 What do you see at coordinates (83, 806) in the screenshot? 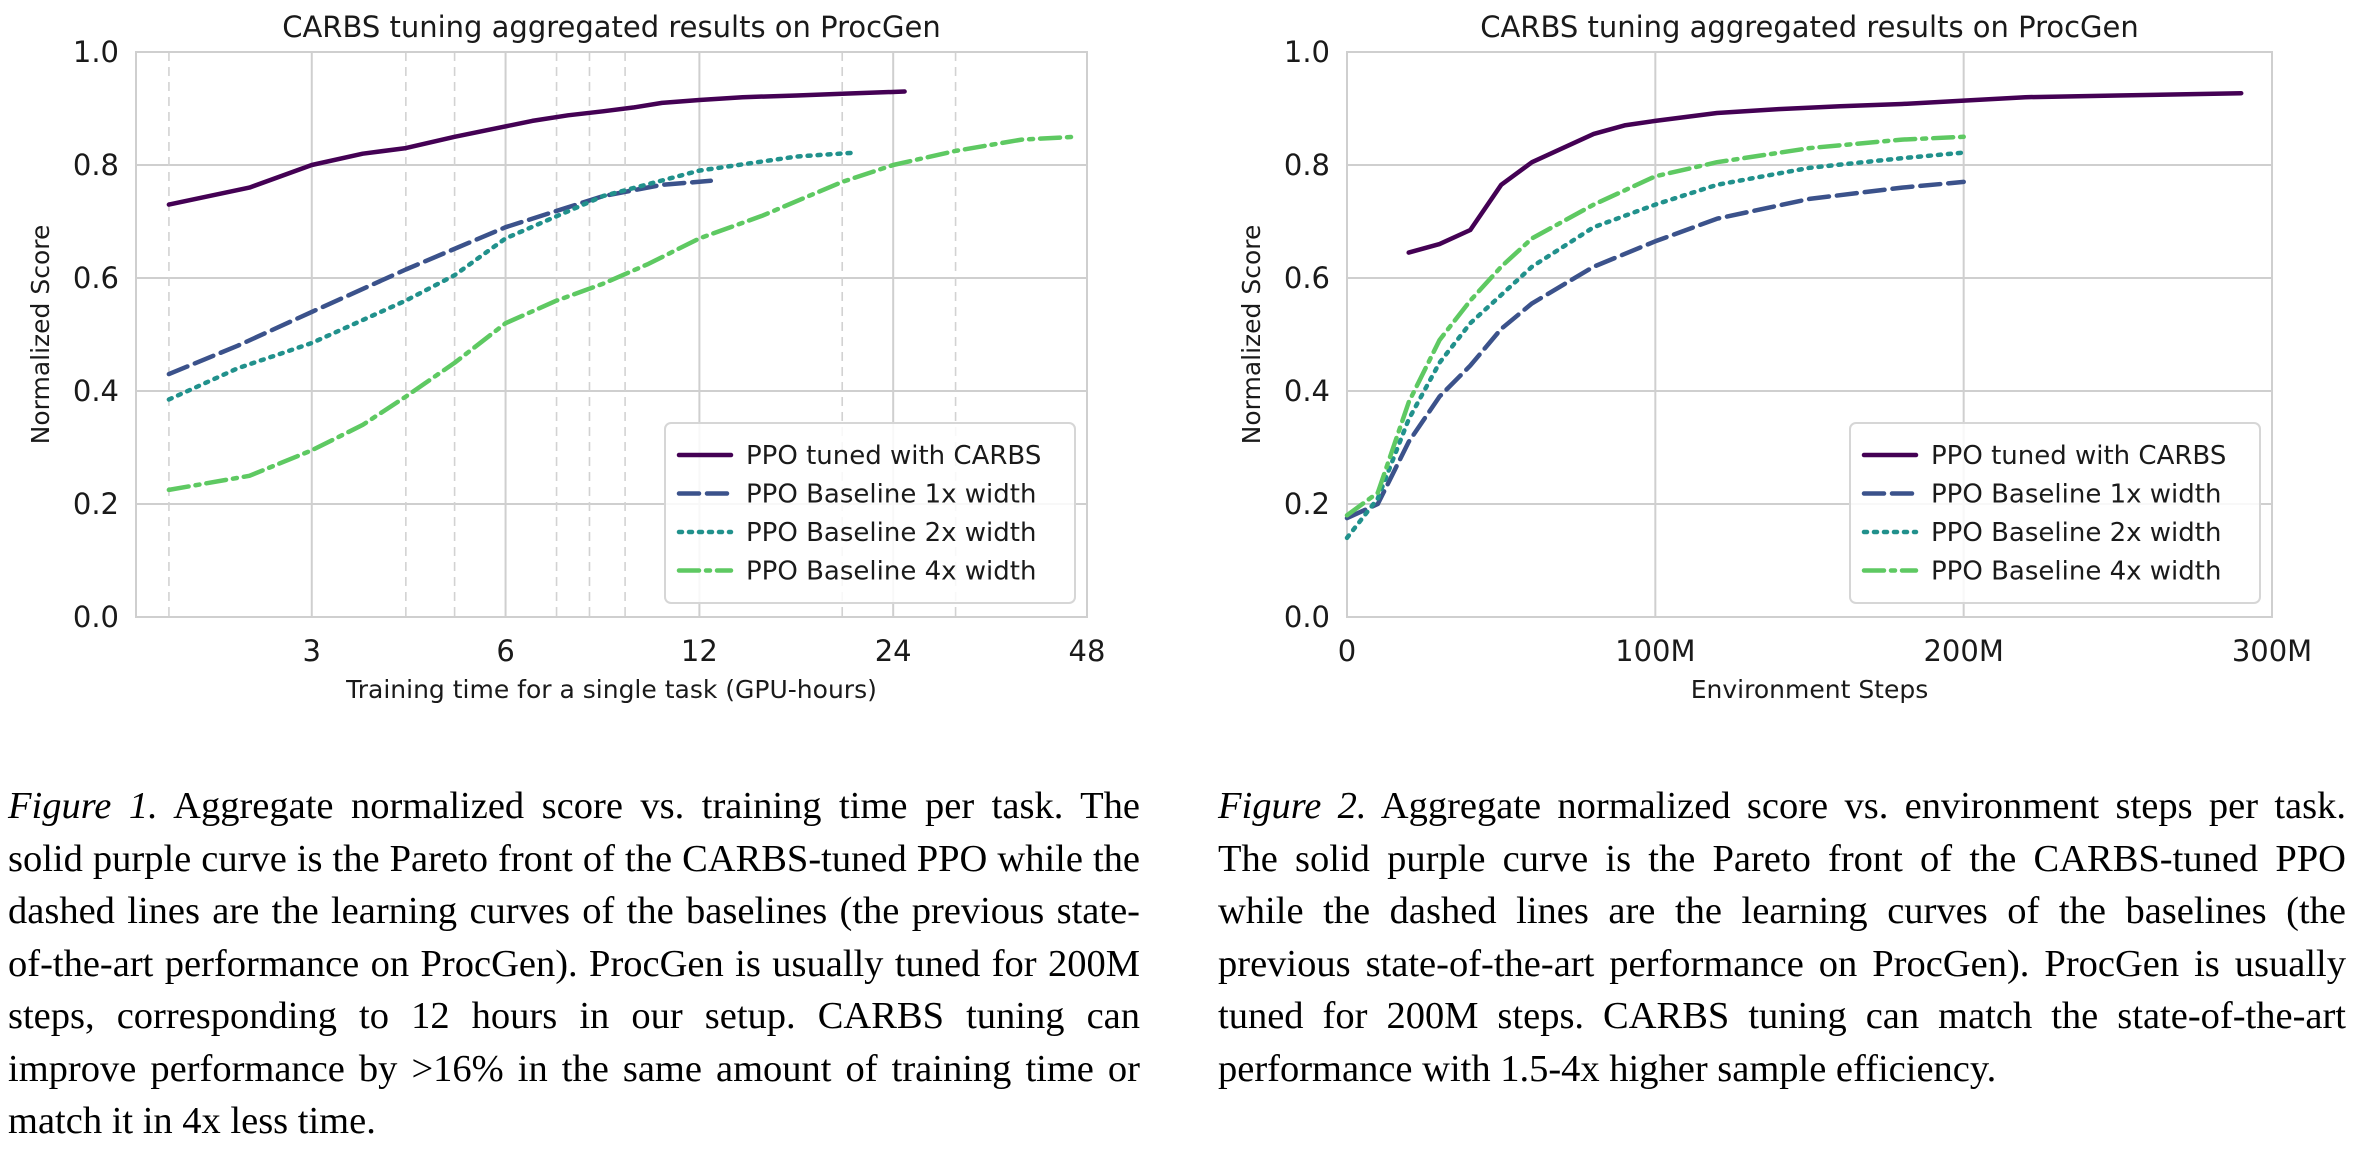
I see `figure-1-label: Figure 1.` at bounding box center [83, 806].